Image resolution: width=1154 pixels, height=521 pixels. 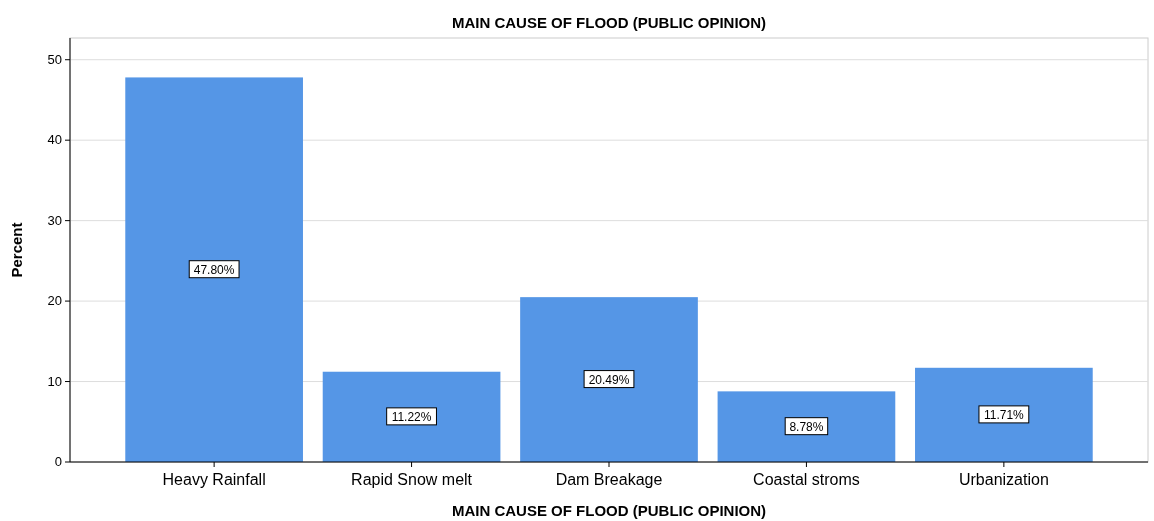 What do you see at coordinates (54, 220) in the screenshot?
I see `y-tick-label: 30` at bounding box center [54, 220].